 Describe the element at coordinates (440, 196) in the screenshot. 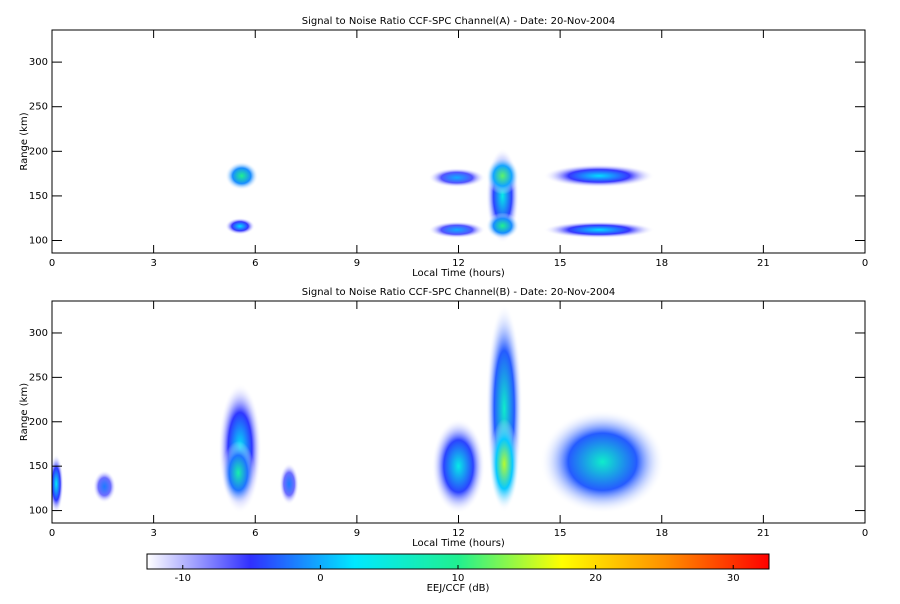

I see `plot-area` at that location.